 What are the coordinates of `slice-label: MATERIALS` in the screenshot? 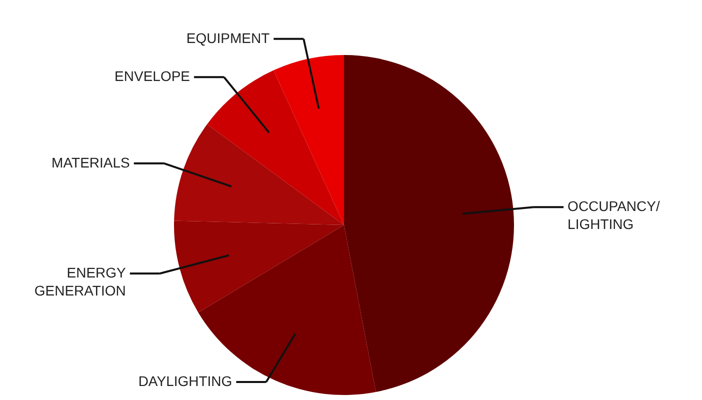 It's located at (91, 162).